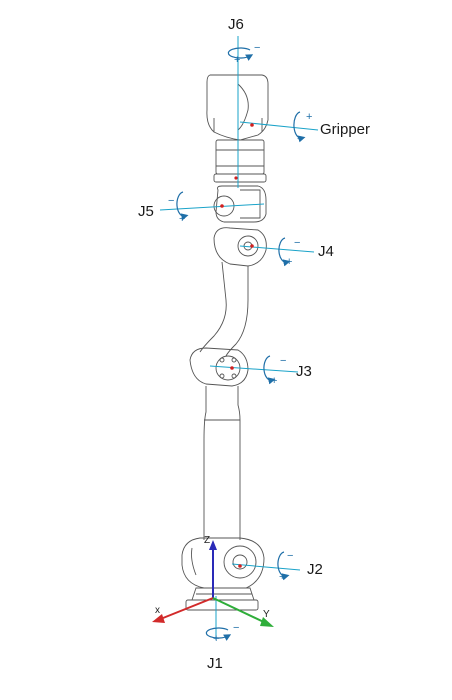  Describe the element at coordinates (269, 370) in the screenshot. I see `j3-rotation-arrow` at that location.